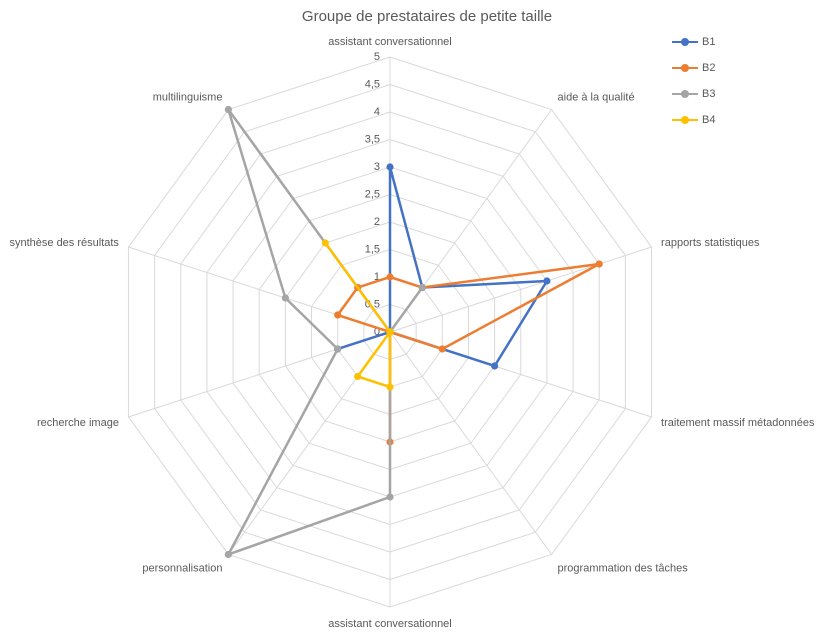 The image size is (834, 636). I want to click on radial-tick-label: 1,5, so click(372, 250).